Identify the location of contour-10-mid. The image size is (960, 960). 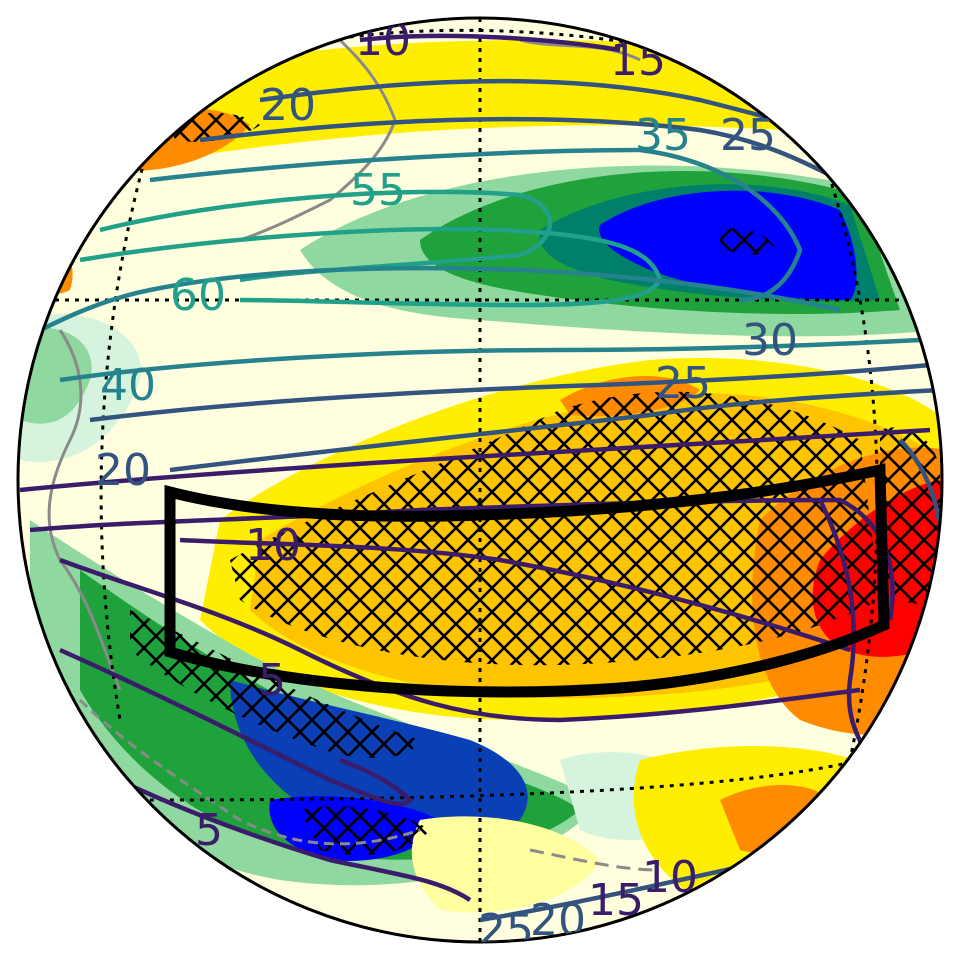
(515, 595).